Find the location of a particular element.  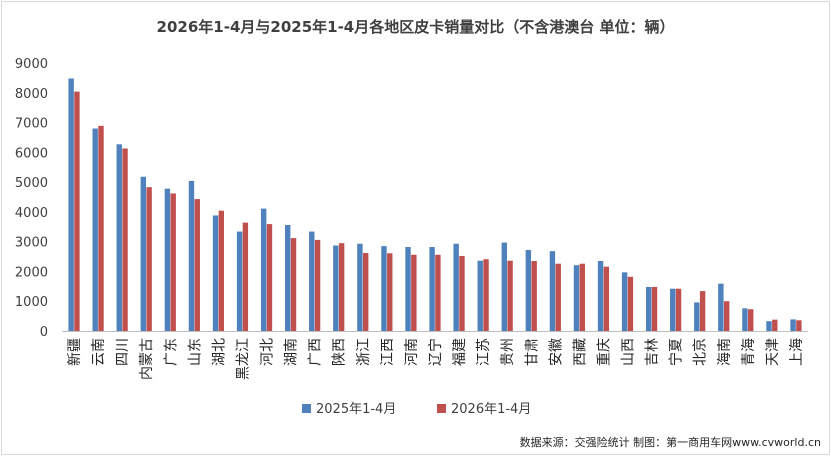

bar-2025-西藏 is located at coordinates (576, 298).